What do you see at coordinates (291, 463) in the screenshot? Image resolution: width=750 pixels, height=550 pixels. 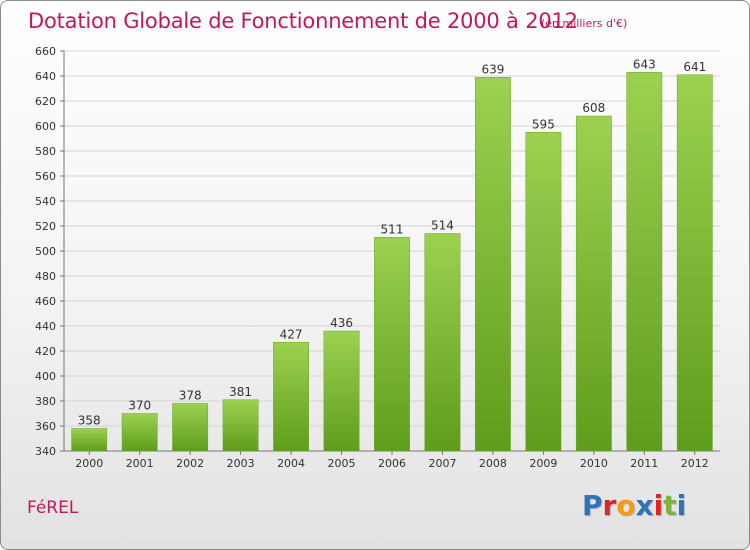 I see `x-tick-label: 2004` at bounding box center [291, 463].